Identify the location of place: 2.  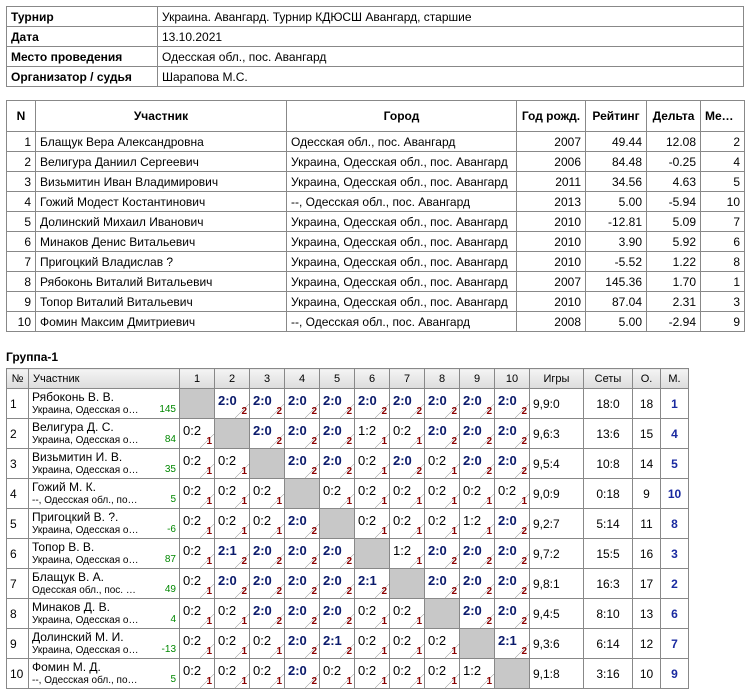
(674, 583).